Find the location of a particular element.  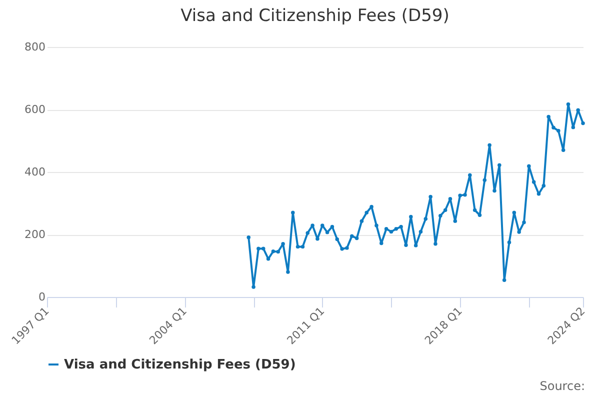

y-tick-label: 600 is located at coordinates (35, 109).